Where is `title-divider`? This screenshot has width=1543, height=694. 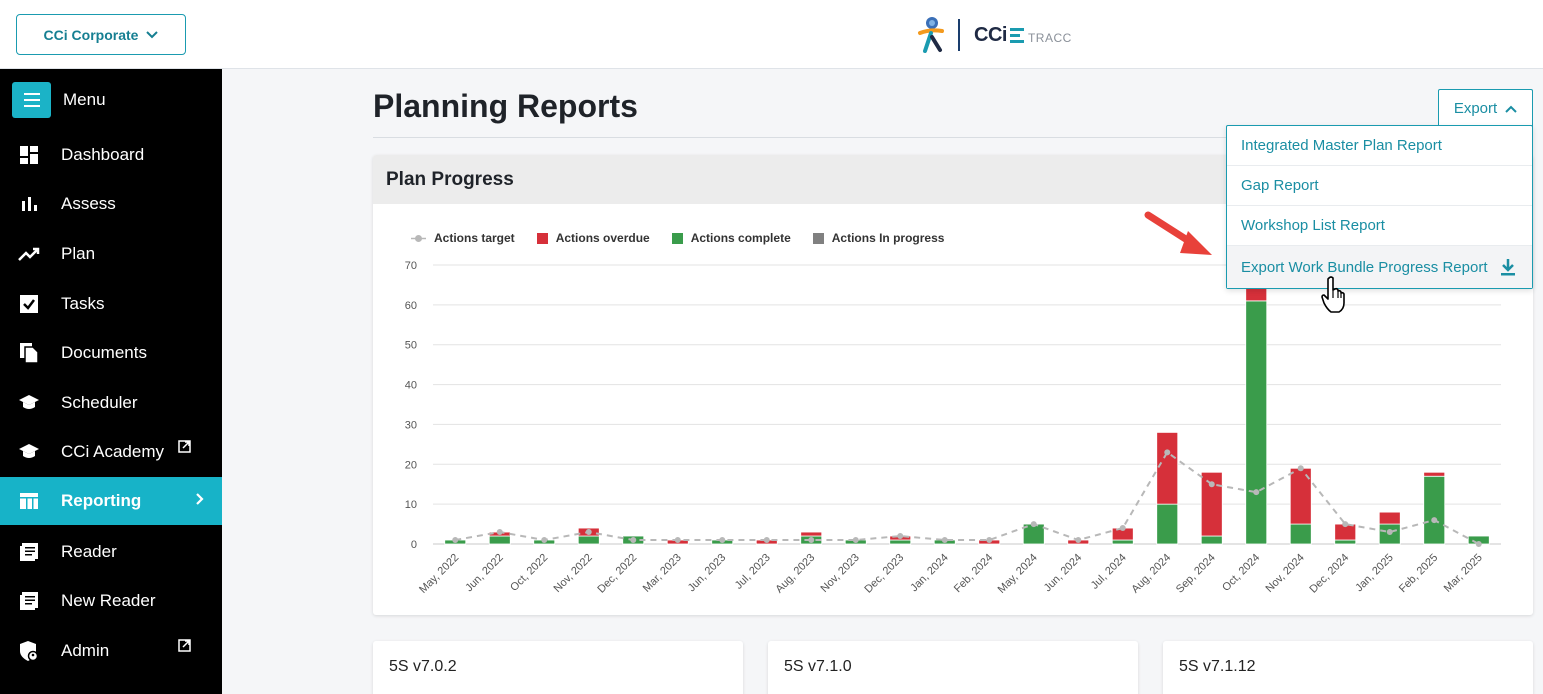 title-divider is located at coordinates (953, 137).